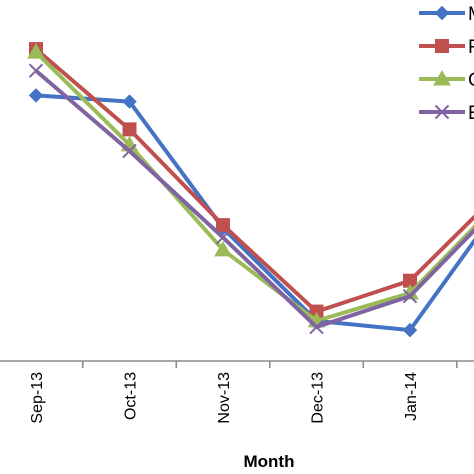 This screenshot has width=474, height=474. I want to click on legend-label: M, so click(471, 14).